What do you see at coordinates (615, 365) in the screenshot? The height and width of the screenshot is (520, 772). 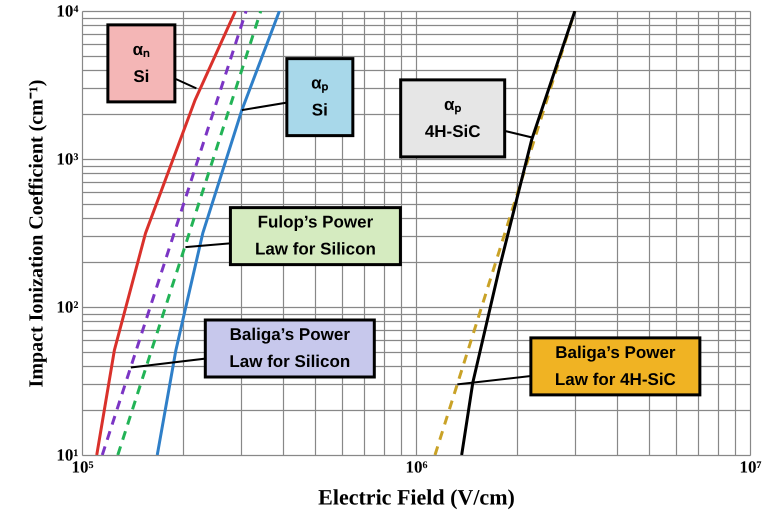 I see `annotation: Baliga’s Power Law for 4H-SiC` at bounding box center [615, 365].